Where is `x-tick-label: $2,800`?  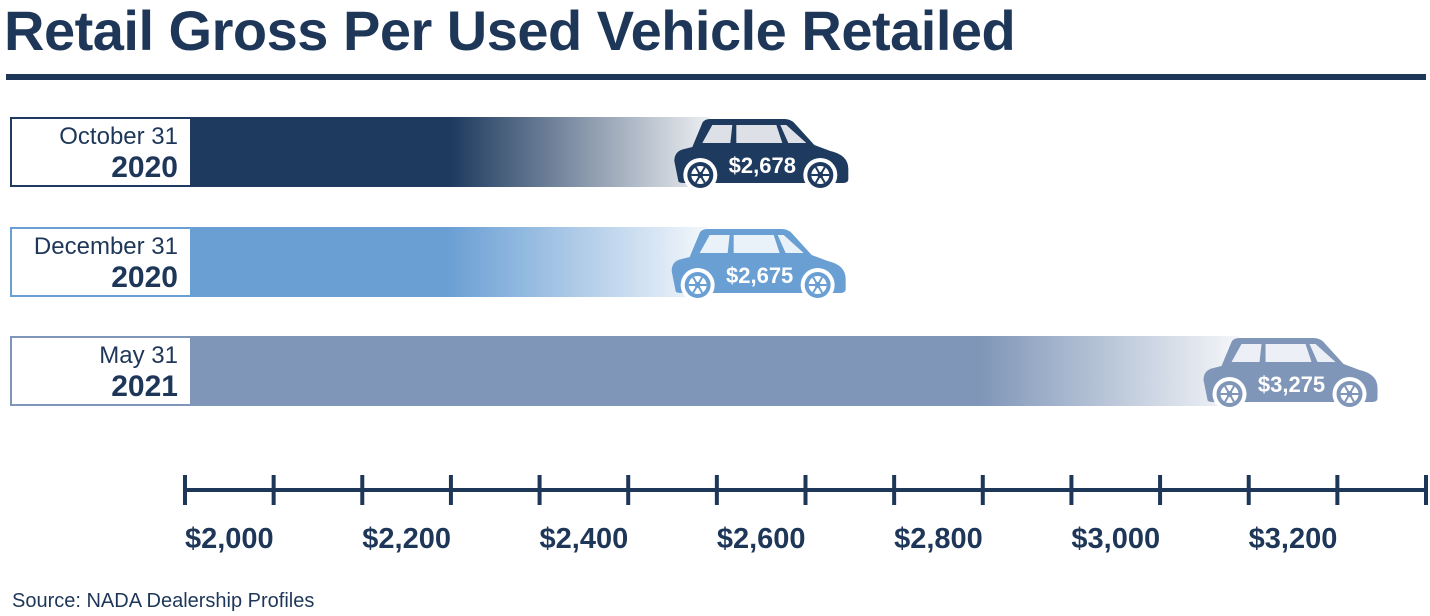 x-tick-label: $2,800 is located at coordinates (938, 539).